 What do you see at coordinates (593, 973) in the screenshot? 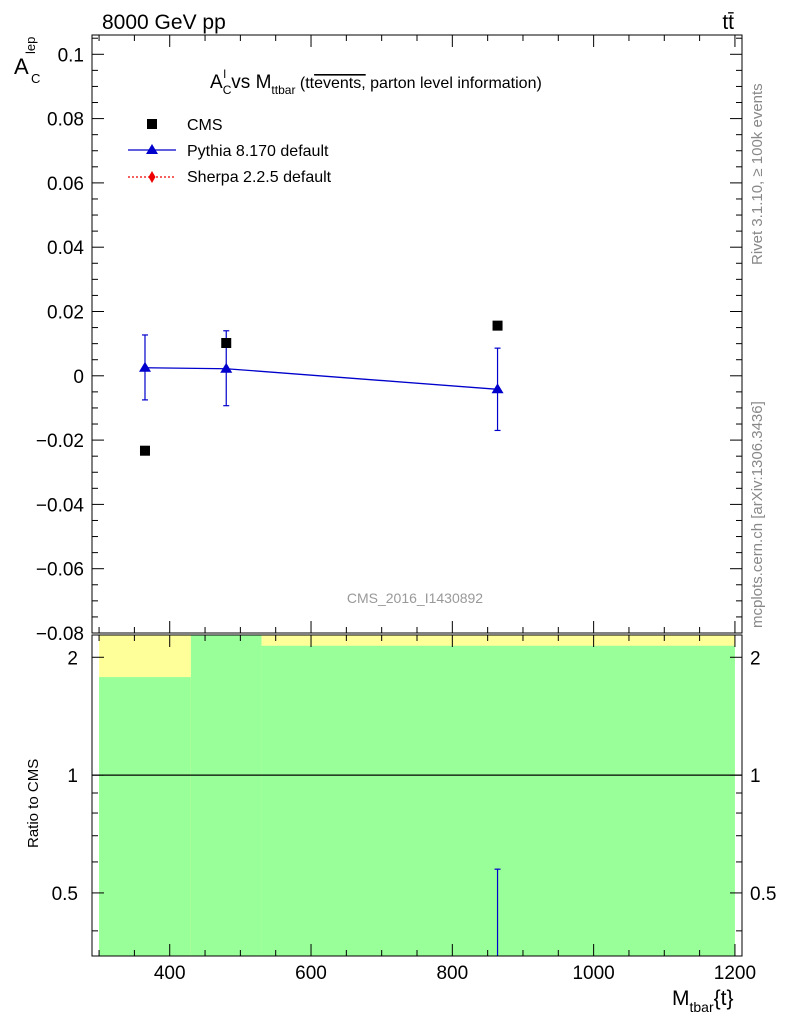
I see `xtick-label: 1000` at bounding box center [593, 973].